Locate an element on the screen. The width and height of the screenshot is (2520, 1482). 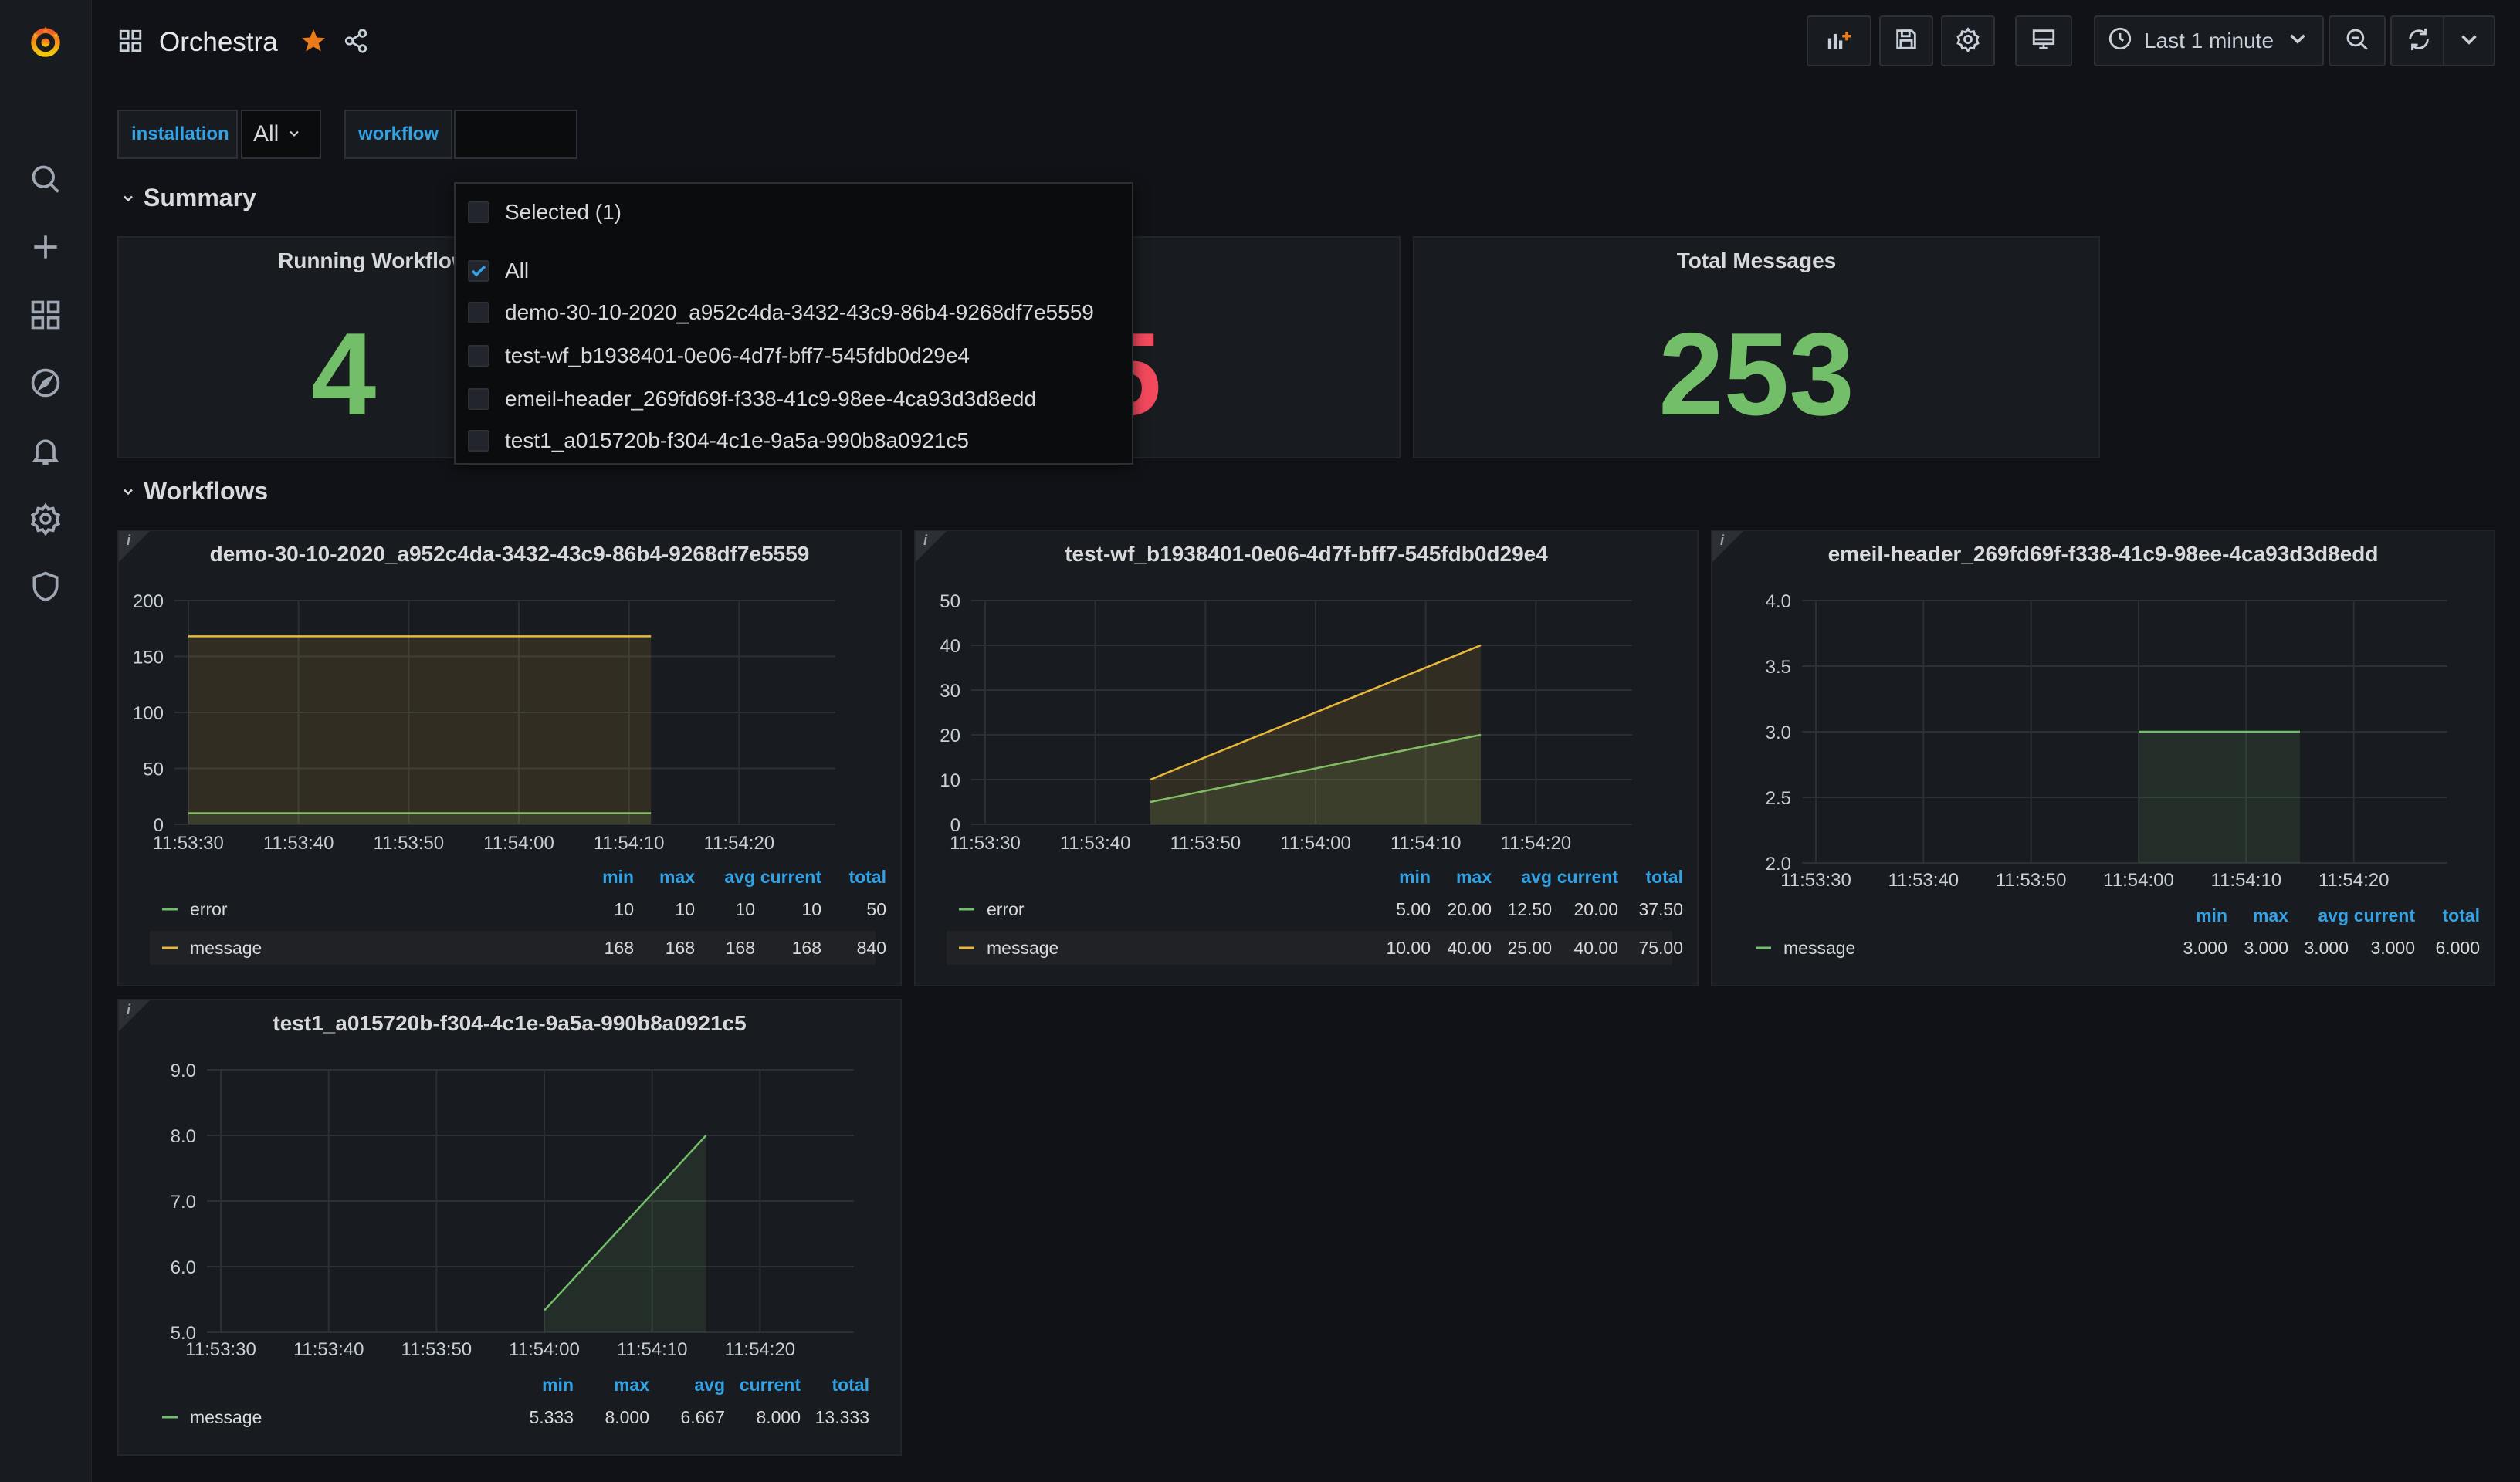
info-icon: i is located at coordinates (1723, 540).